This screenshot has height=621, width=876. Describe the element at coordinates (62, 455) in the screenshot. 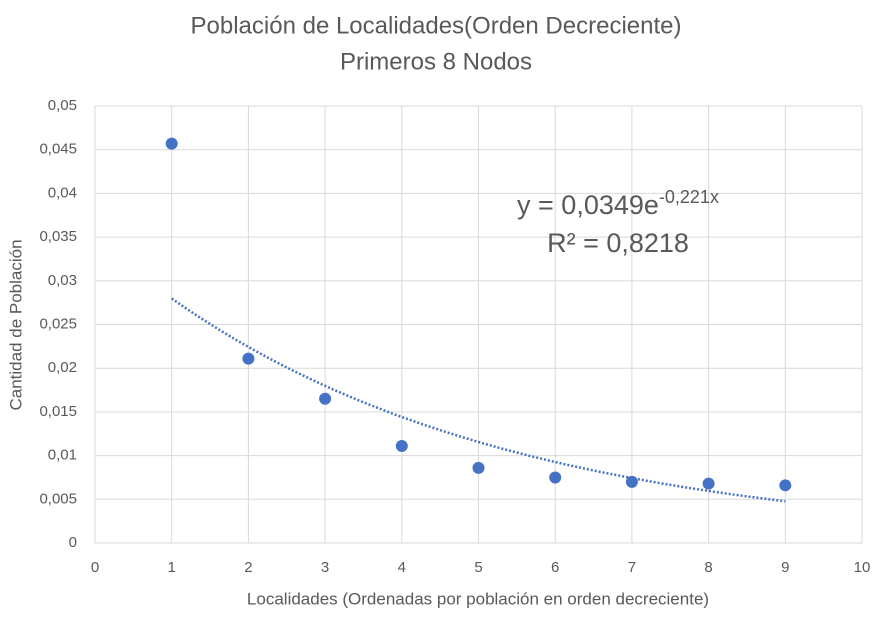

I see `y-tick-label: 0,01` at that location.